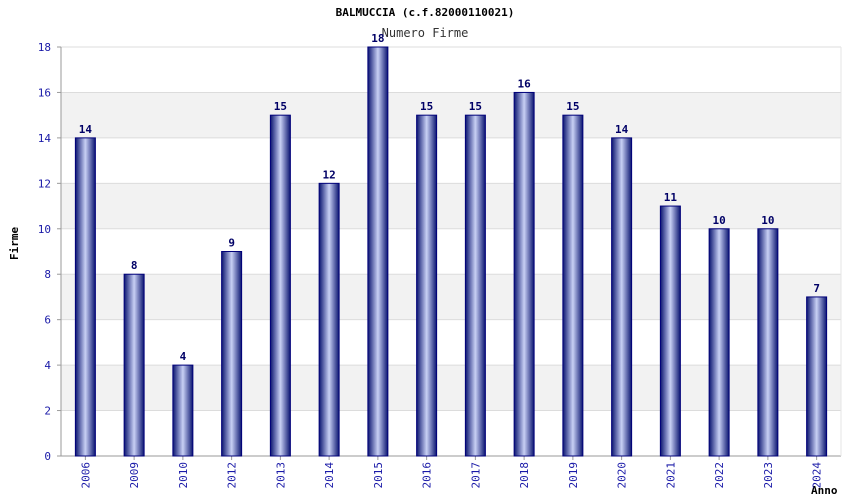 Image resolution: width=850 pixels, height=500 pixels. I want to click on y-tick-label: 4, so click(47, 365).